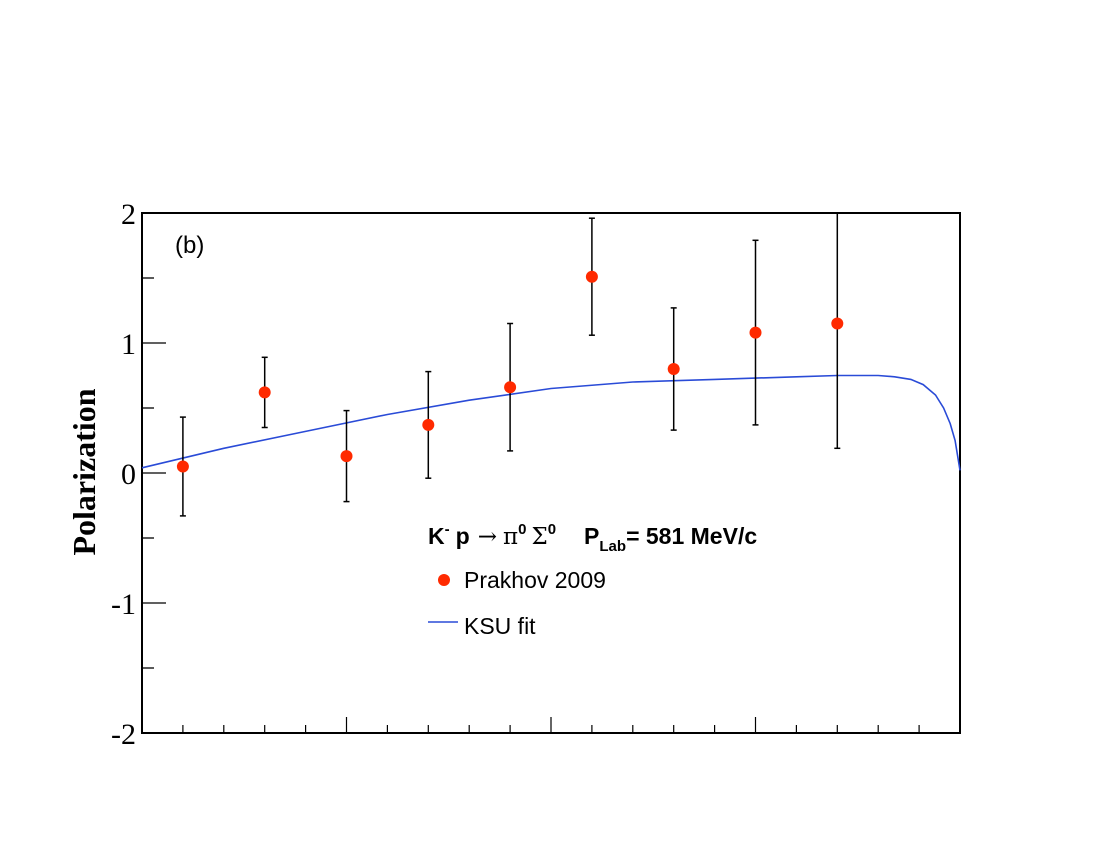 The width and height of the screenshot is (1100, 850). I want to click on legend-label-fit: KSU fit, so click(500, 626).